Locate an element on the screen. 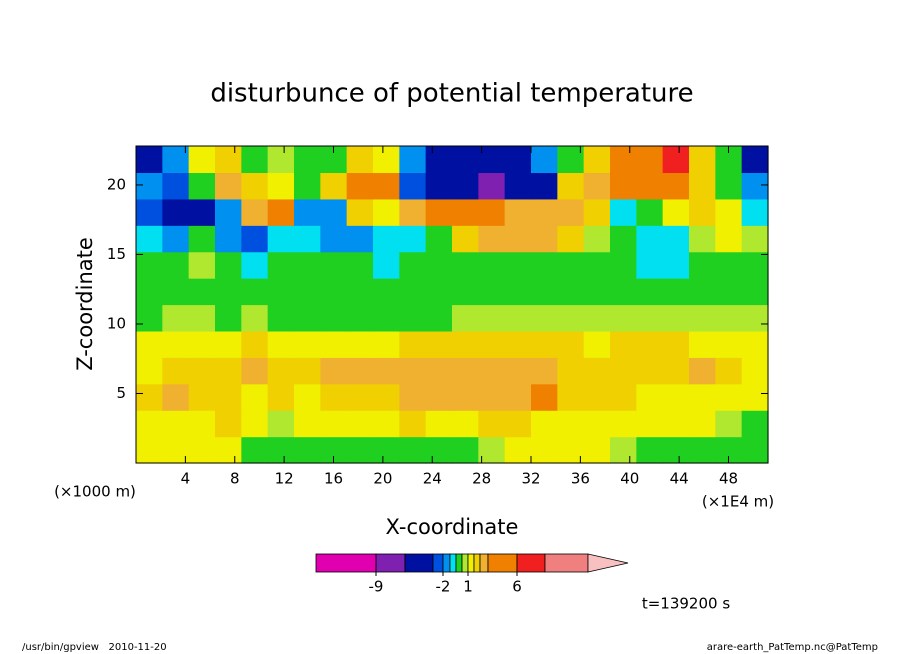  y-tick-label: 10 is located at coordinates (116, 323).